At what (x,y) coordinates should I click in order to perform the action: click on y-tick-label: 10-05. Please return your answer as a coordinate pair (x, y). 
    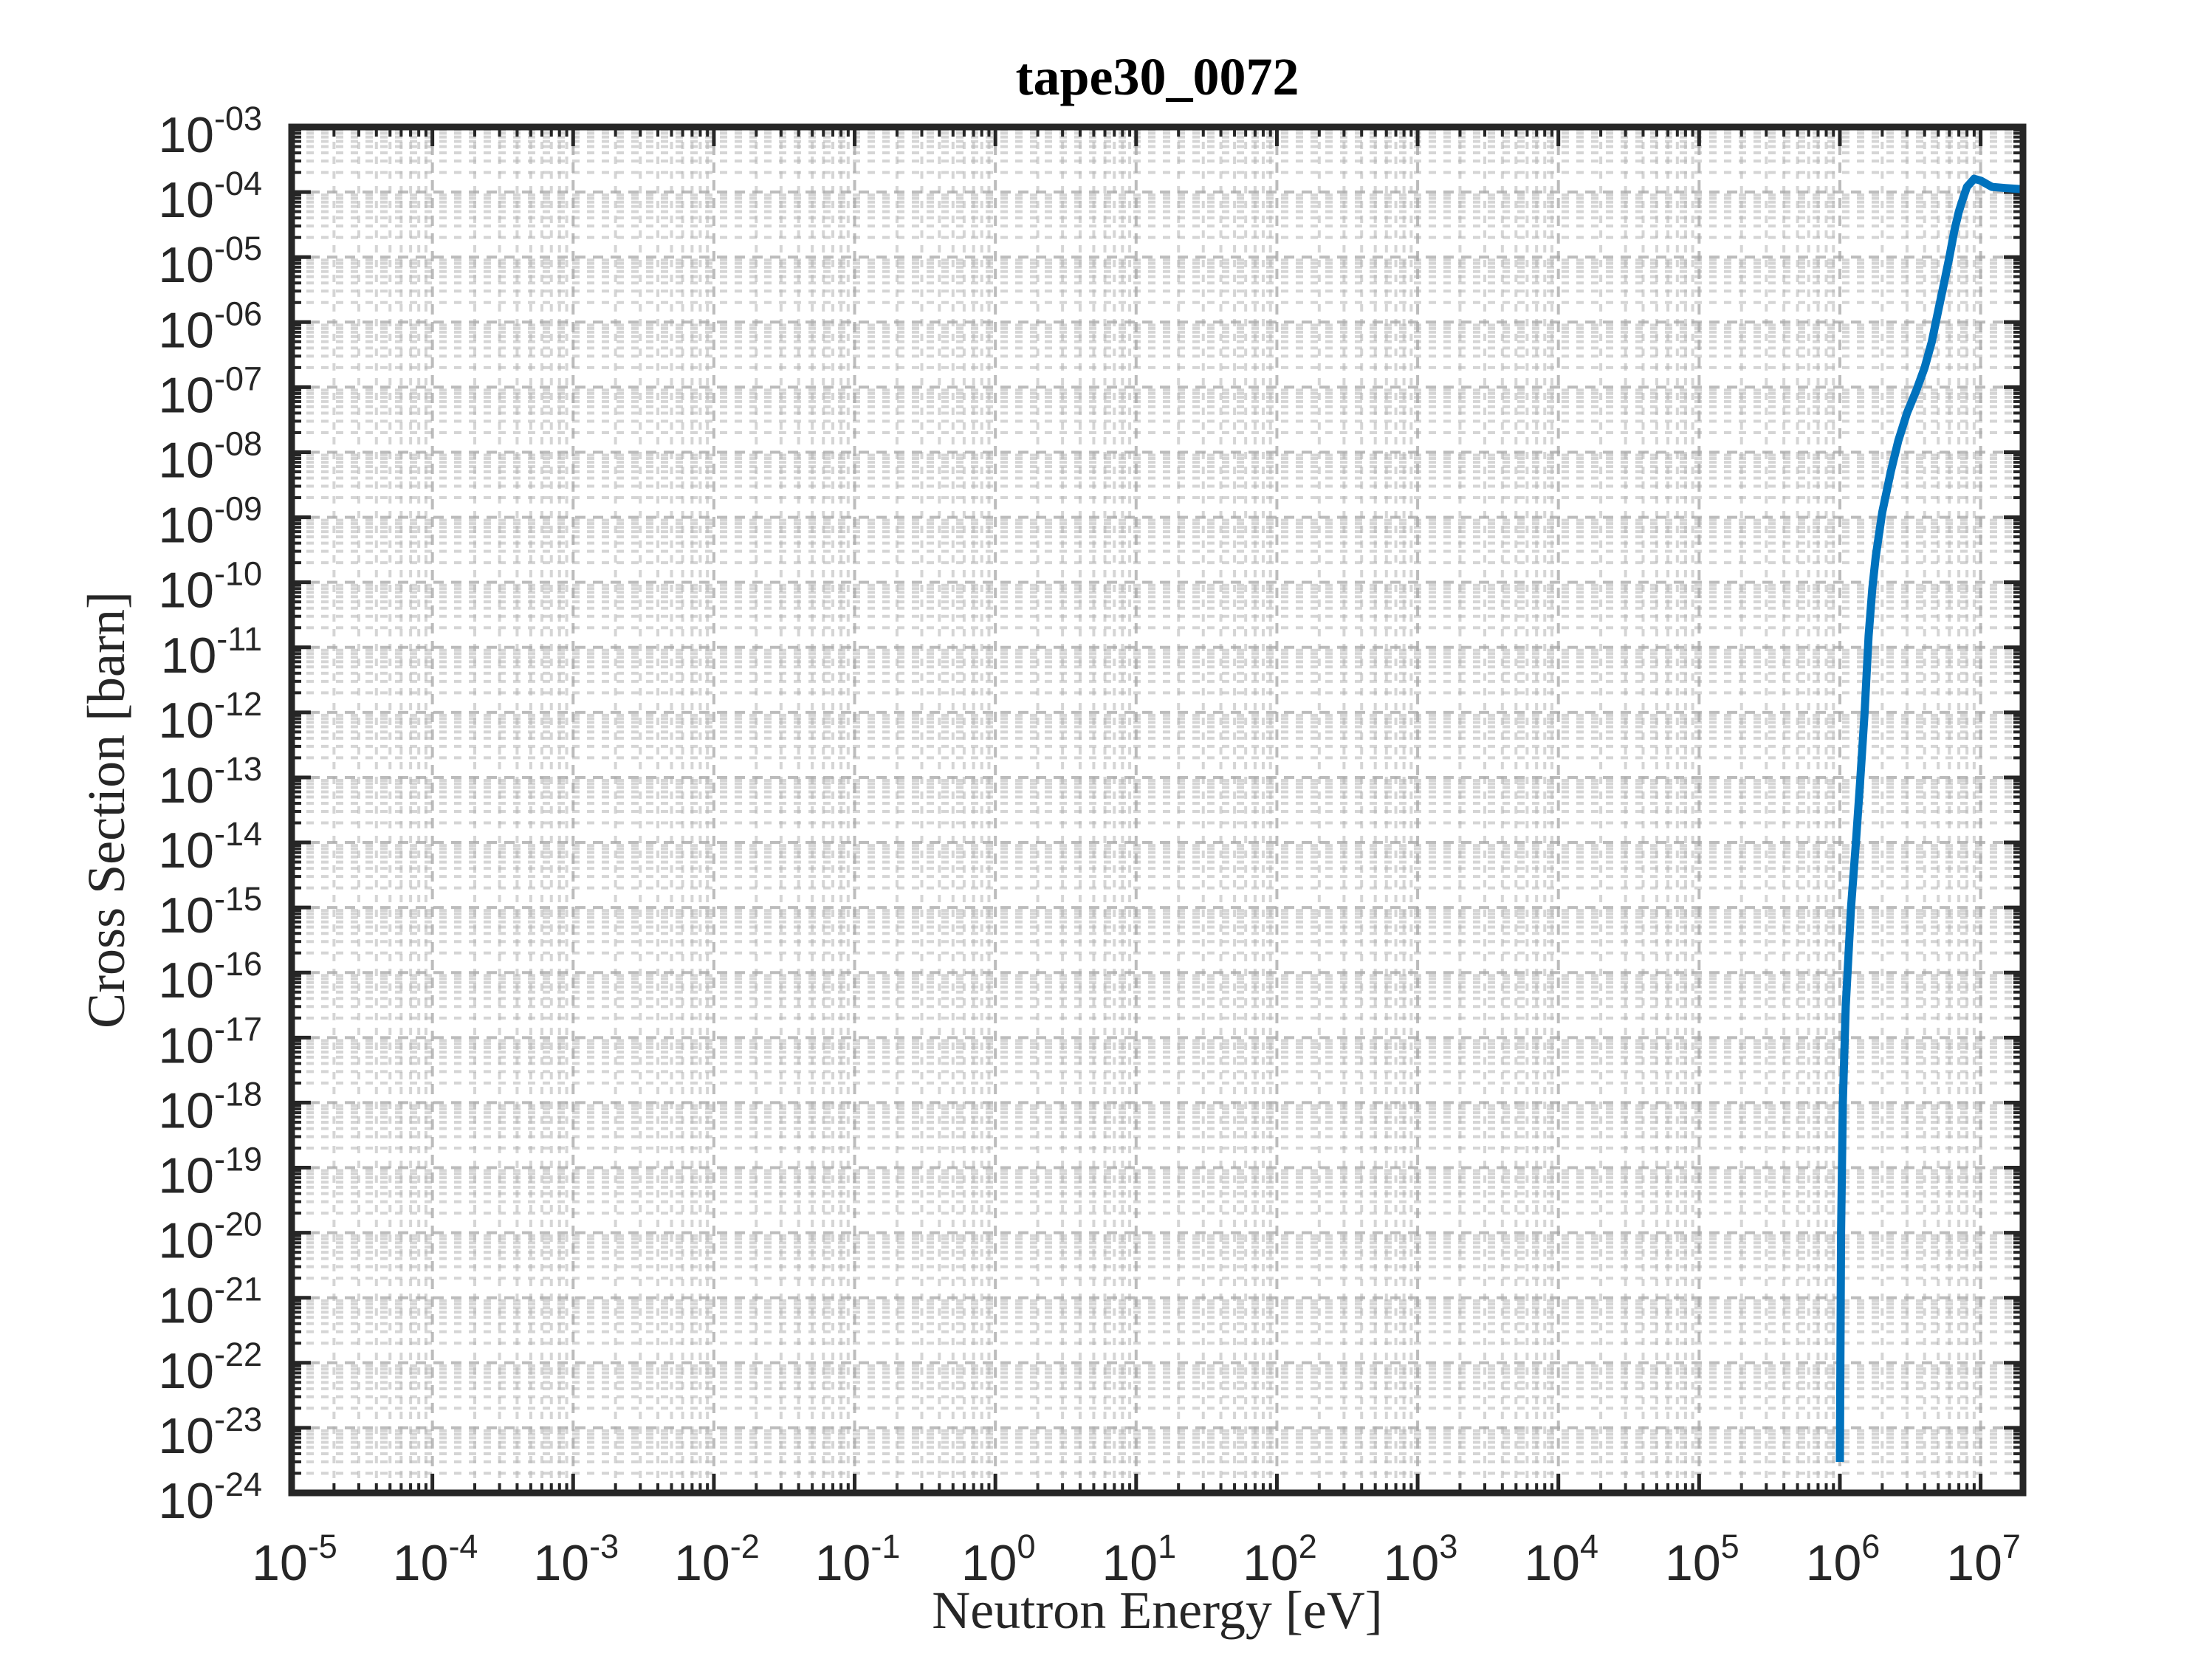
    Looking at the image, I should click on (210, 261).